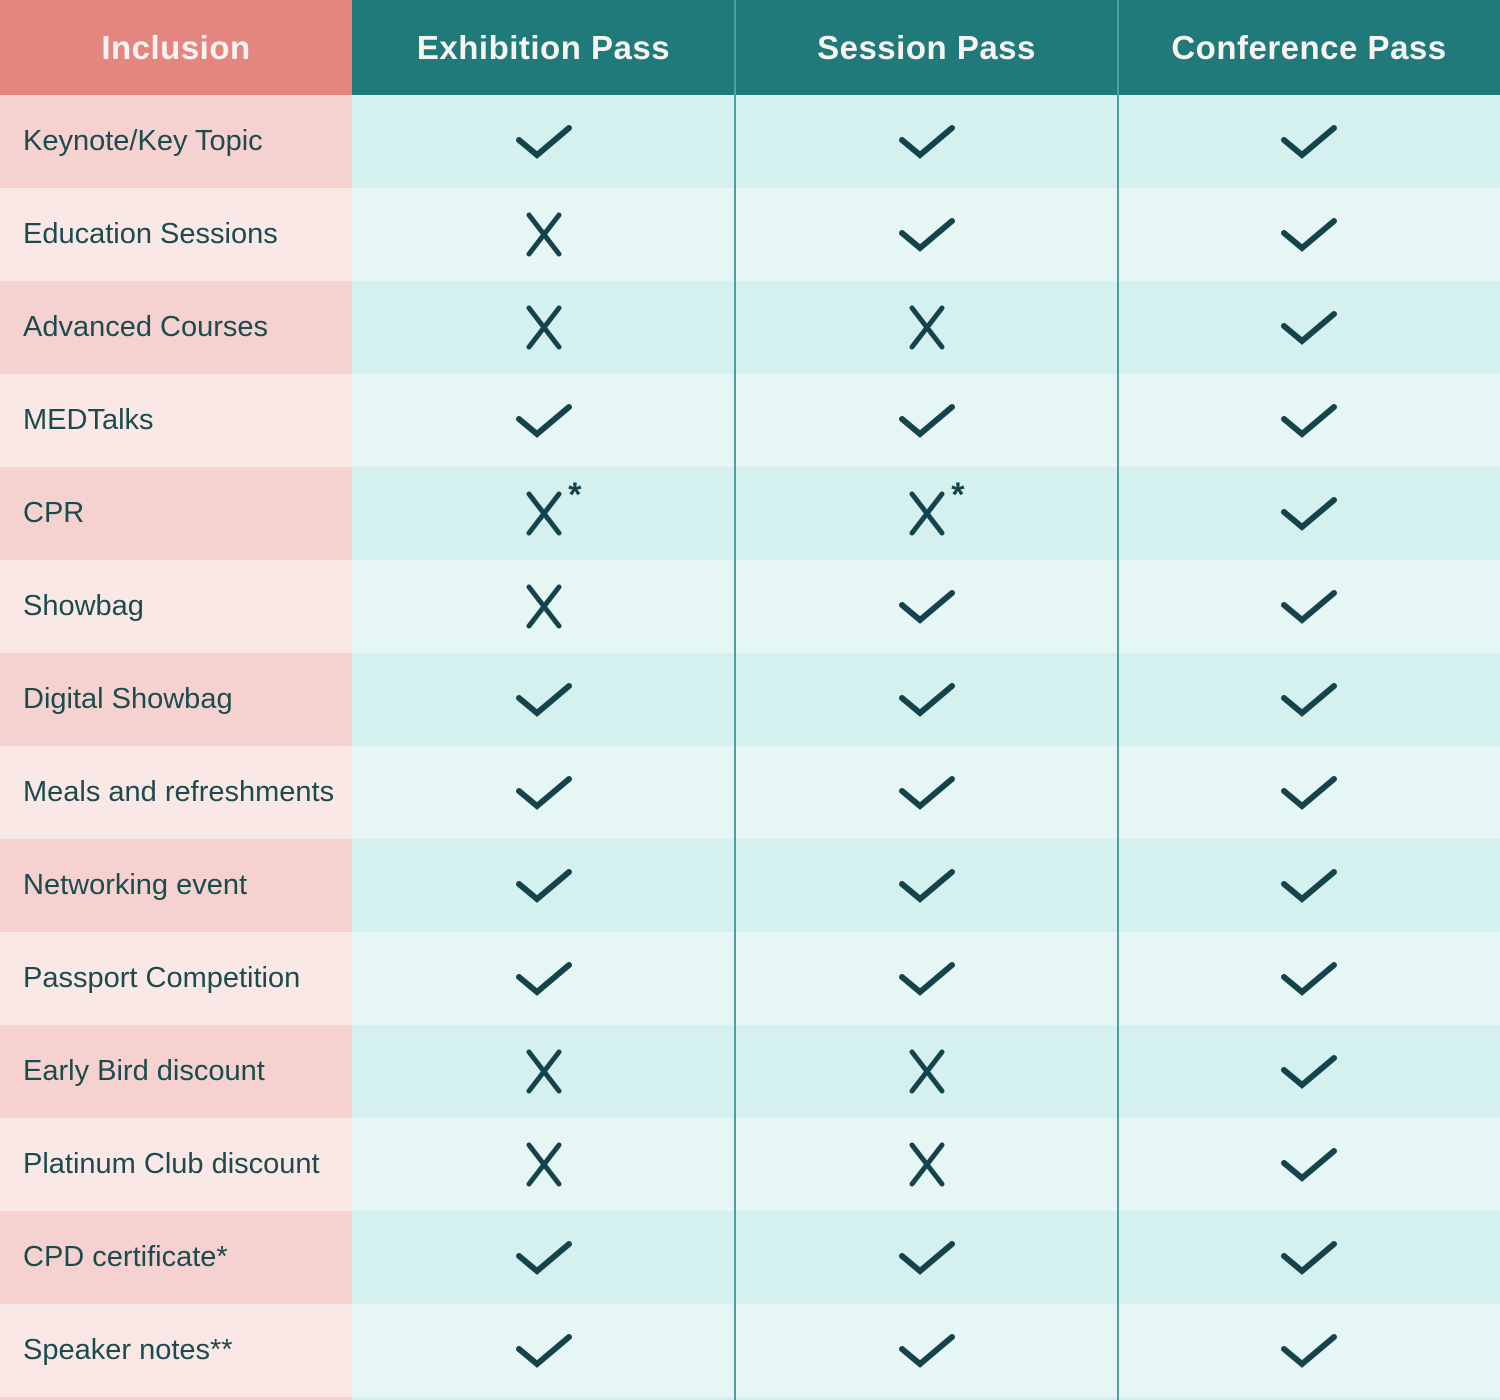  I want to click on column-header-exhibition-pass: Exhibition Pass, so click(543, 47).